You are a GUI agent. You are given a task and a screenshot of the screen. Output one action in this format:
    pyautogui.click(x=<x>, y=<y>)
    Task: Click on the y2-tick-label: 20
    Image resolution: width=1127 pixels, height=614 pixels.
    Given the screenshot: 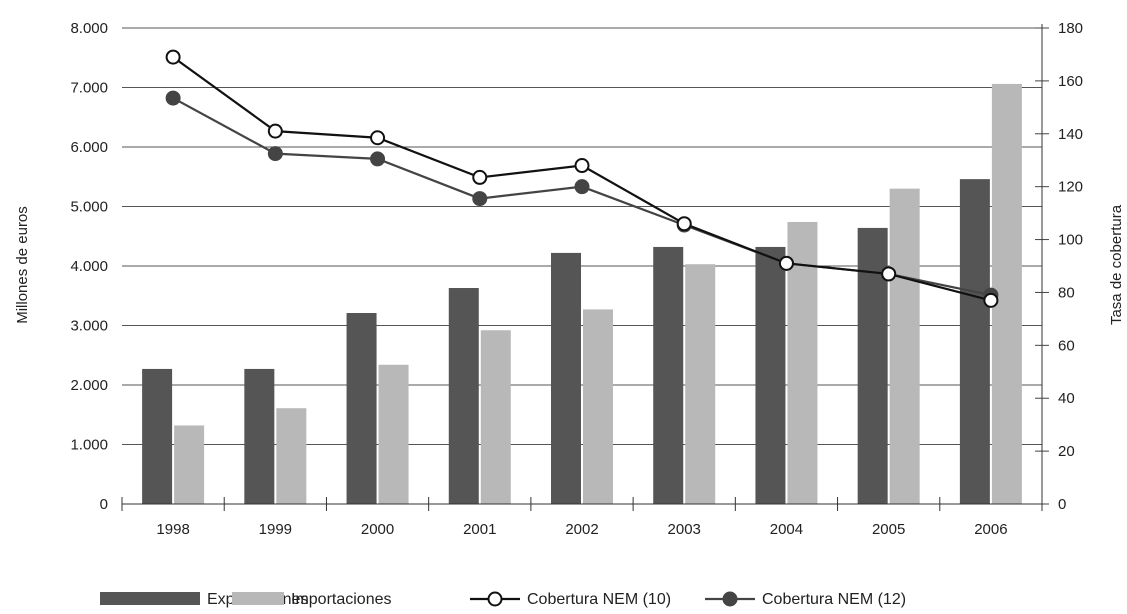 What is the action you would take?
    pyautogui.click(x=1066, y=451)
    